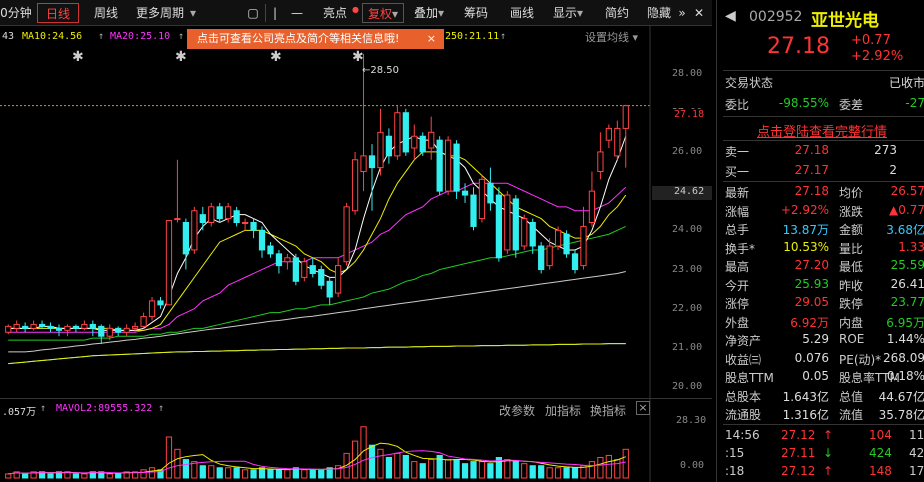  Describe the element at coordinates (907, 265) in the screenshot. I see `stat-value-2: 25.59` at that location.